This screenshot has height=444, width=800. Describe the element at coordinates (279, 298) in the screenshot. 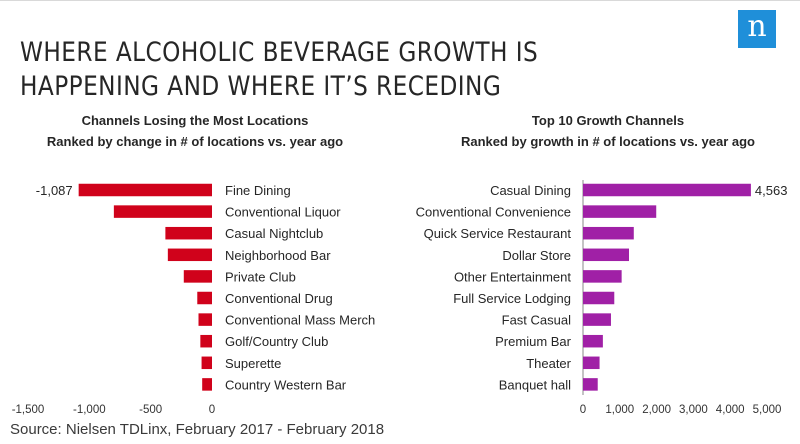

I see `category-label: Conventional Drug` at that location.